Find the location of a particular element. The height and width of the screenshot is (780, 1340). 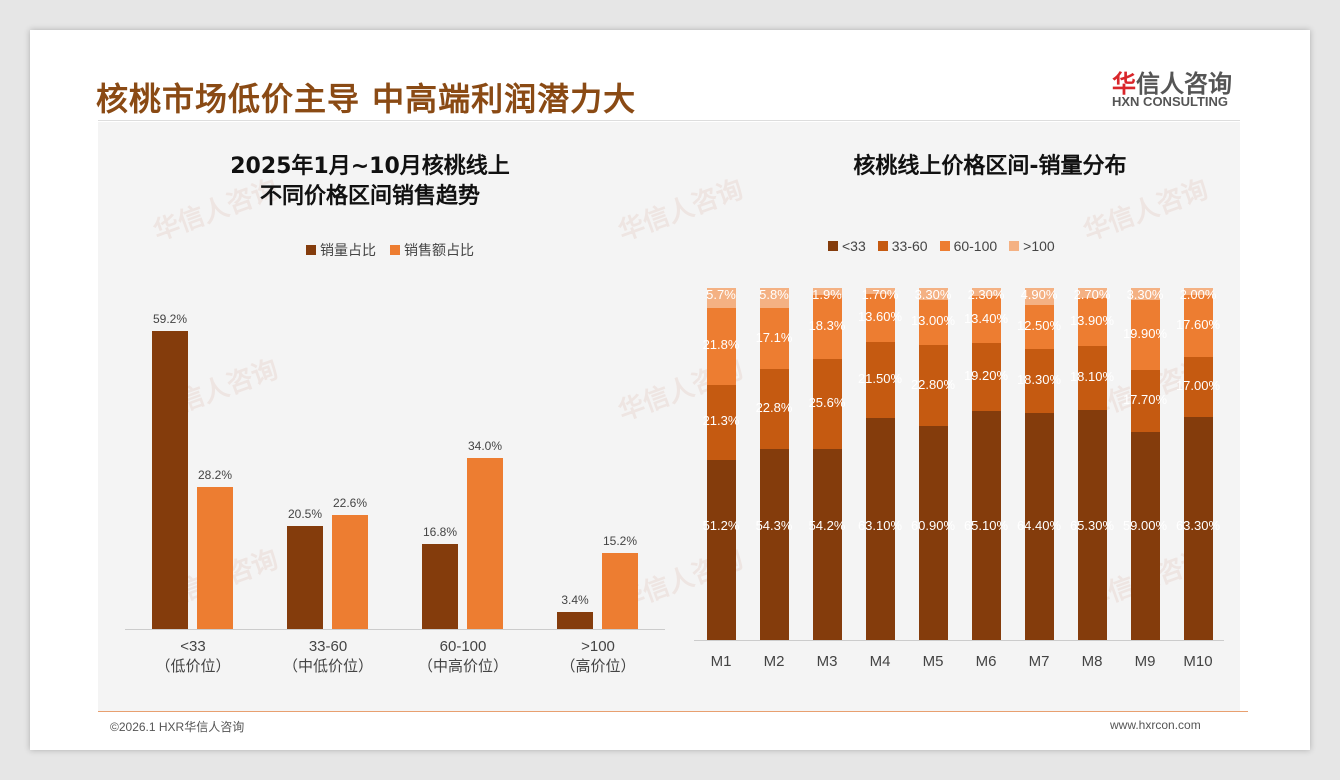

segment-label: 18.3% is located at coordinates (827, 325).